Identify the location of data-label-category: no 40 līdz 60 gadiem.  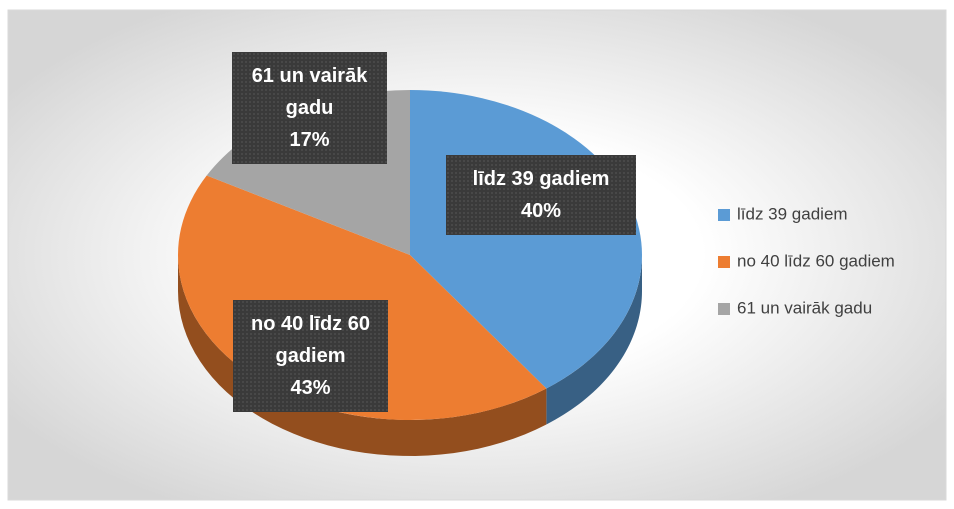
(310, 340).